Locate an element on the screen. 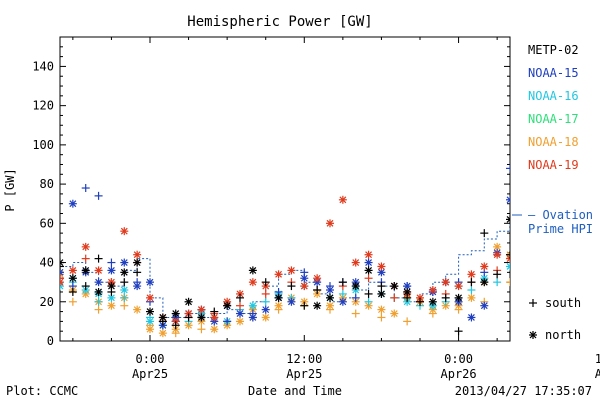  legend-south: south is located at coordinates (563, 303).